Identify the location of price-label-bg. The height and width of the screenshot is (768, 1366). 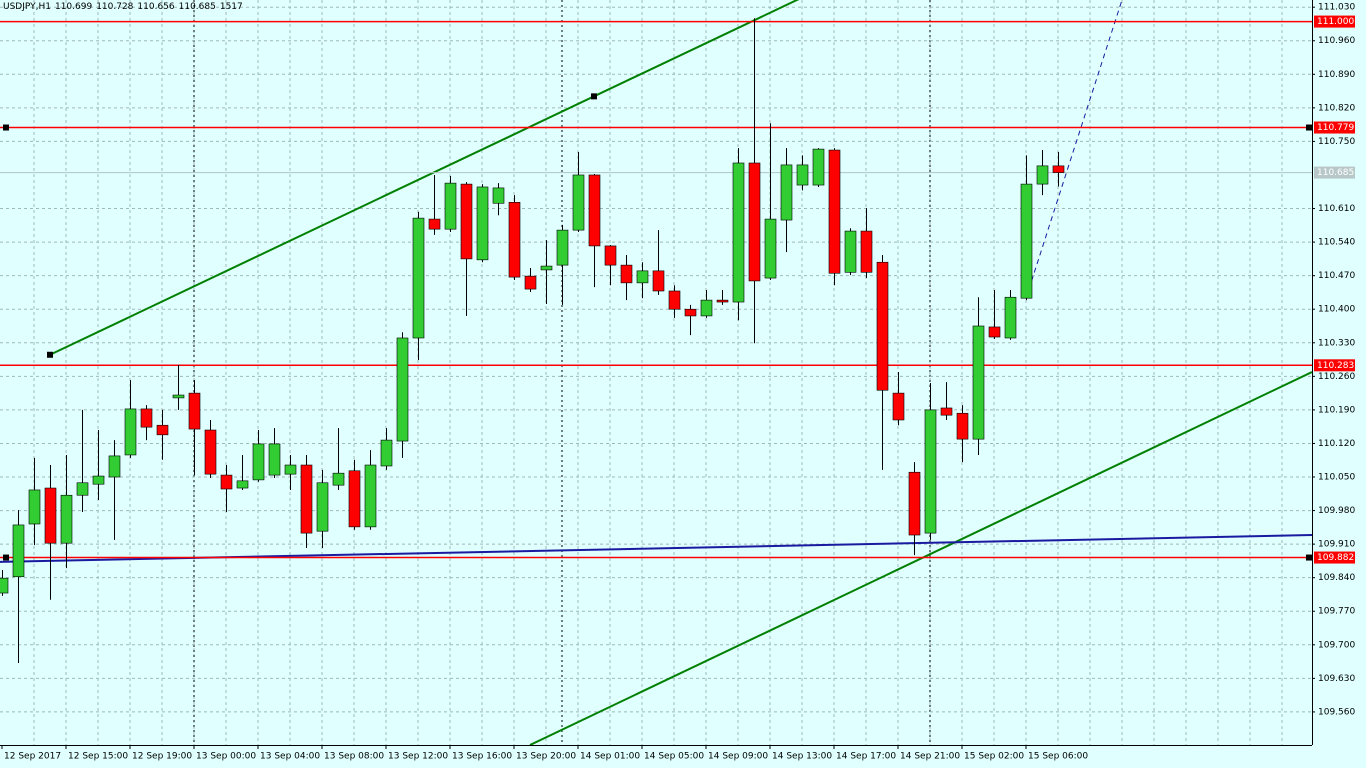
(1334, 127).